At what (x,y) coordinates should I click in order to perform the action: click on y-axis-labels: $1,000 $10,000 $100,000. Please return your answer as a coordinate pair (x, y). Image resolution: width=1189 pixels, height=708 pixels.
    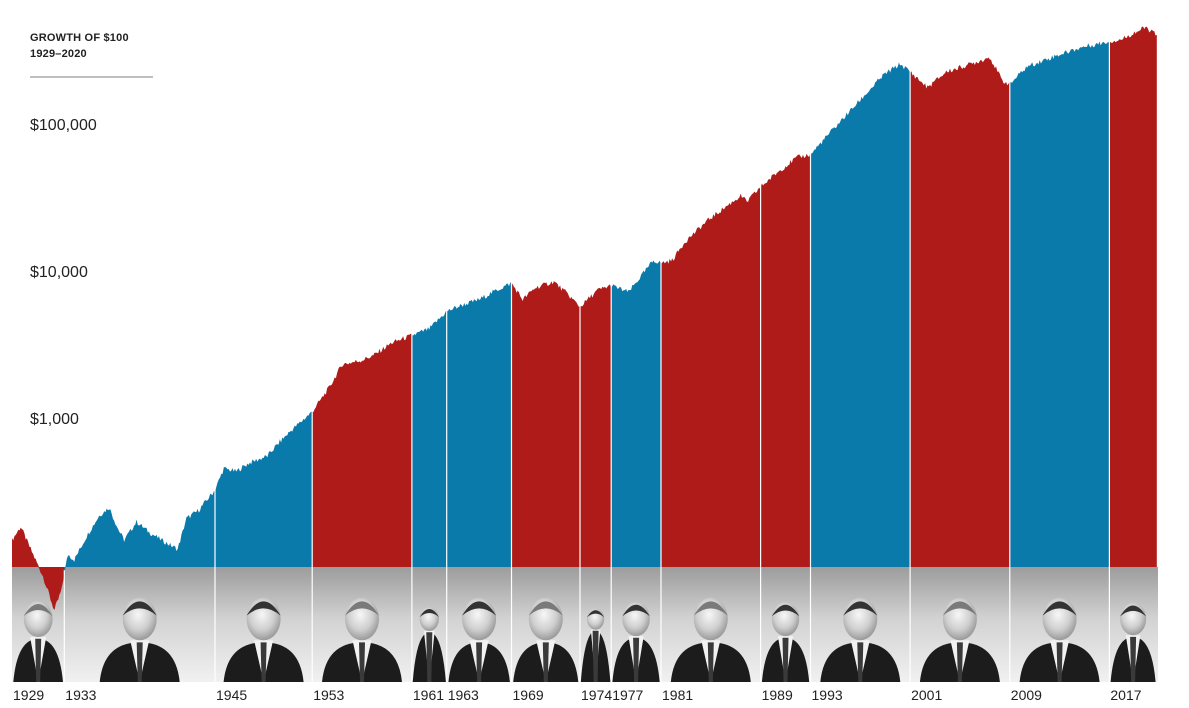
    Looking at the image, I should click on (63, 272).